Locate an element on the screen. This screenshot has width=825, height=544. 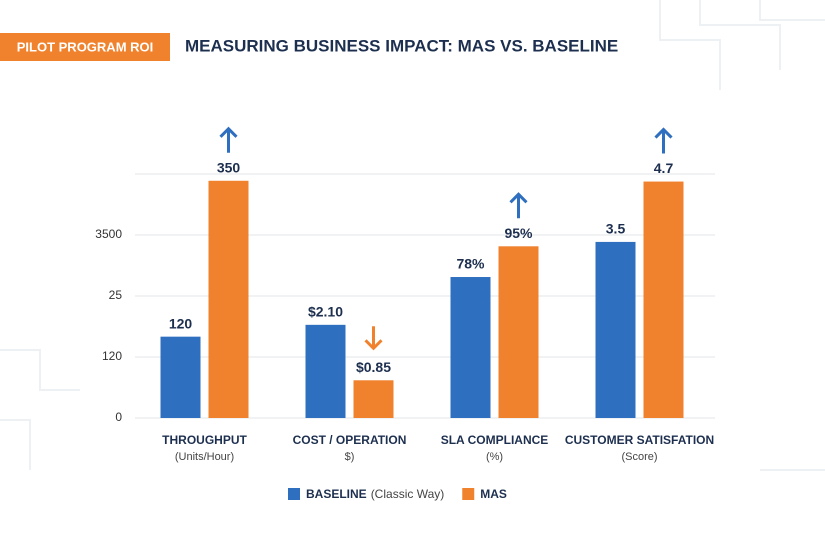
legend-label: MAS is located at coordinates (493, 494).